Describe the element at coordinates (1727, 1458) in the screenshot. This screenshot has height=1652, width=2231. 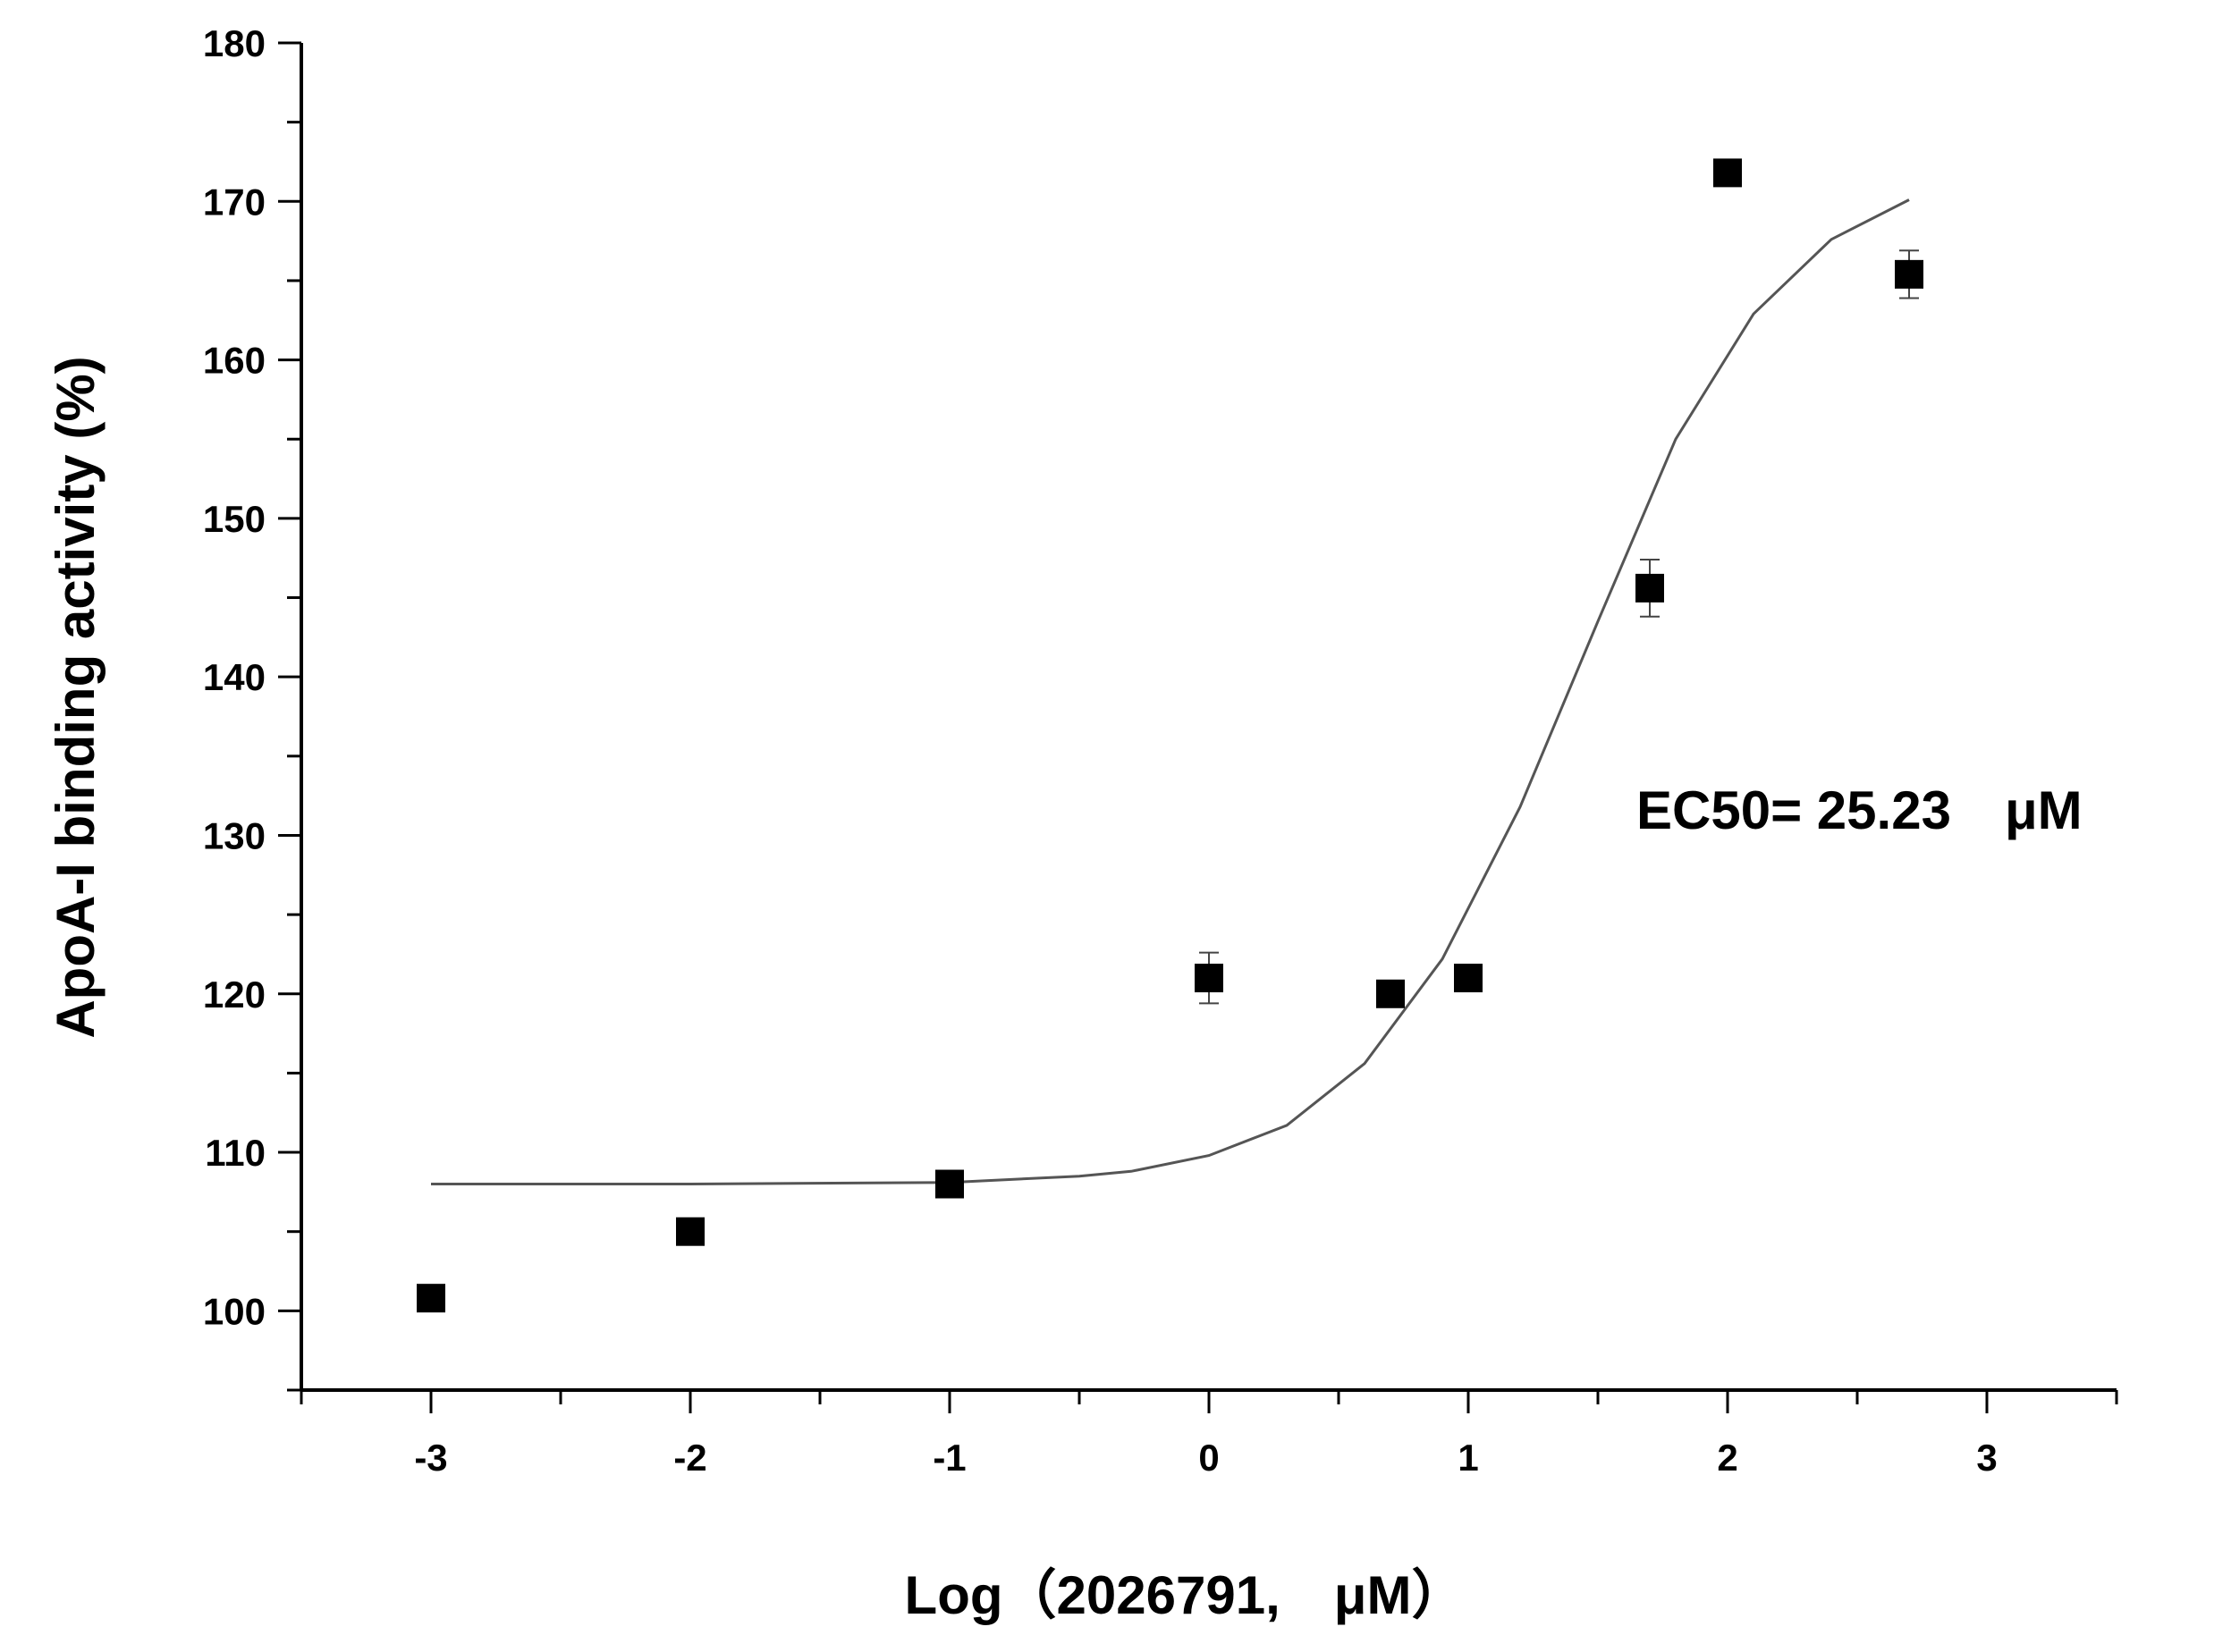
I see `x-tick-label: 2` at that location.